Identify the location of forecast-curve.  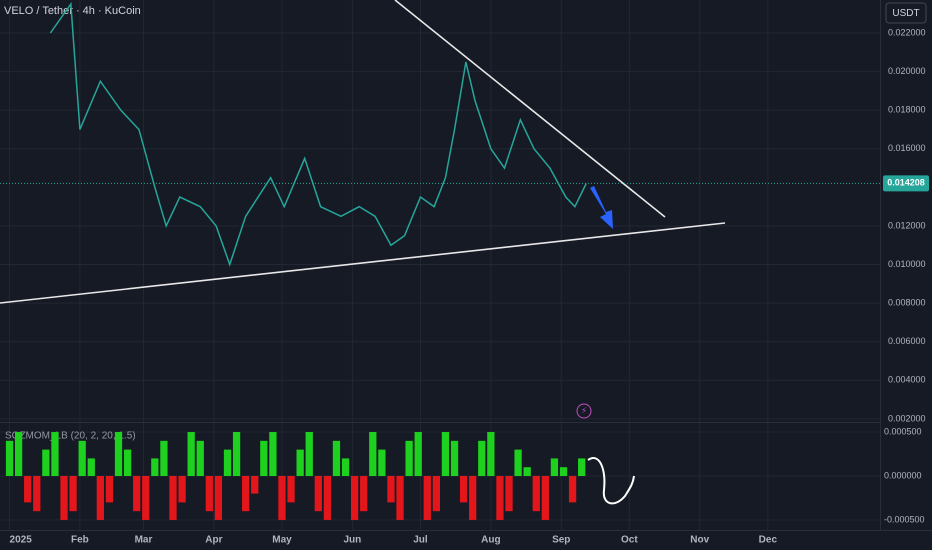
(611, 481).